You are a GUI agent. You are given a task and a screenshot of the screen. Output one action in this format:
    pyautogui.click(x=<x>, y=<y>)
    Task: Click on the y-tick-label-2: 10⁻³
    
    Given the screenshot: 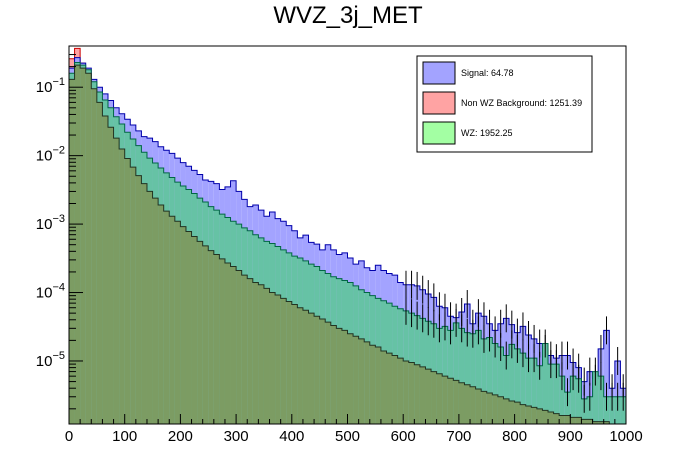 What is the action you would take?
    pyautogui.click(x=50, y=223)
    